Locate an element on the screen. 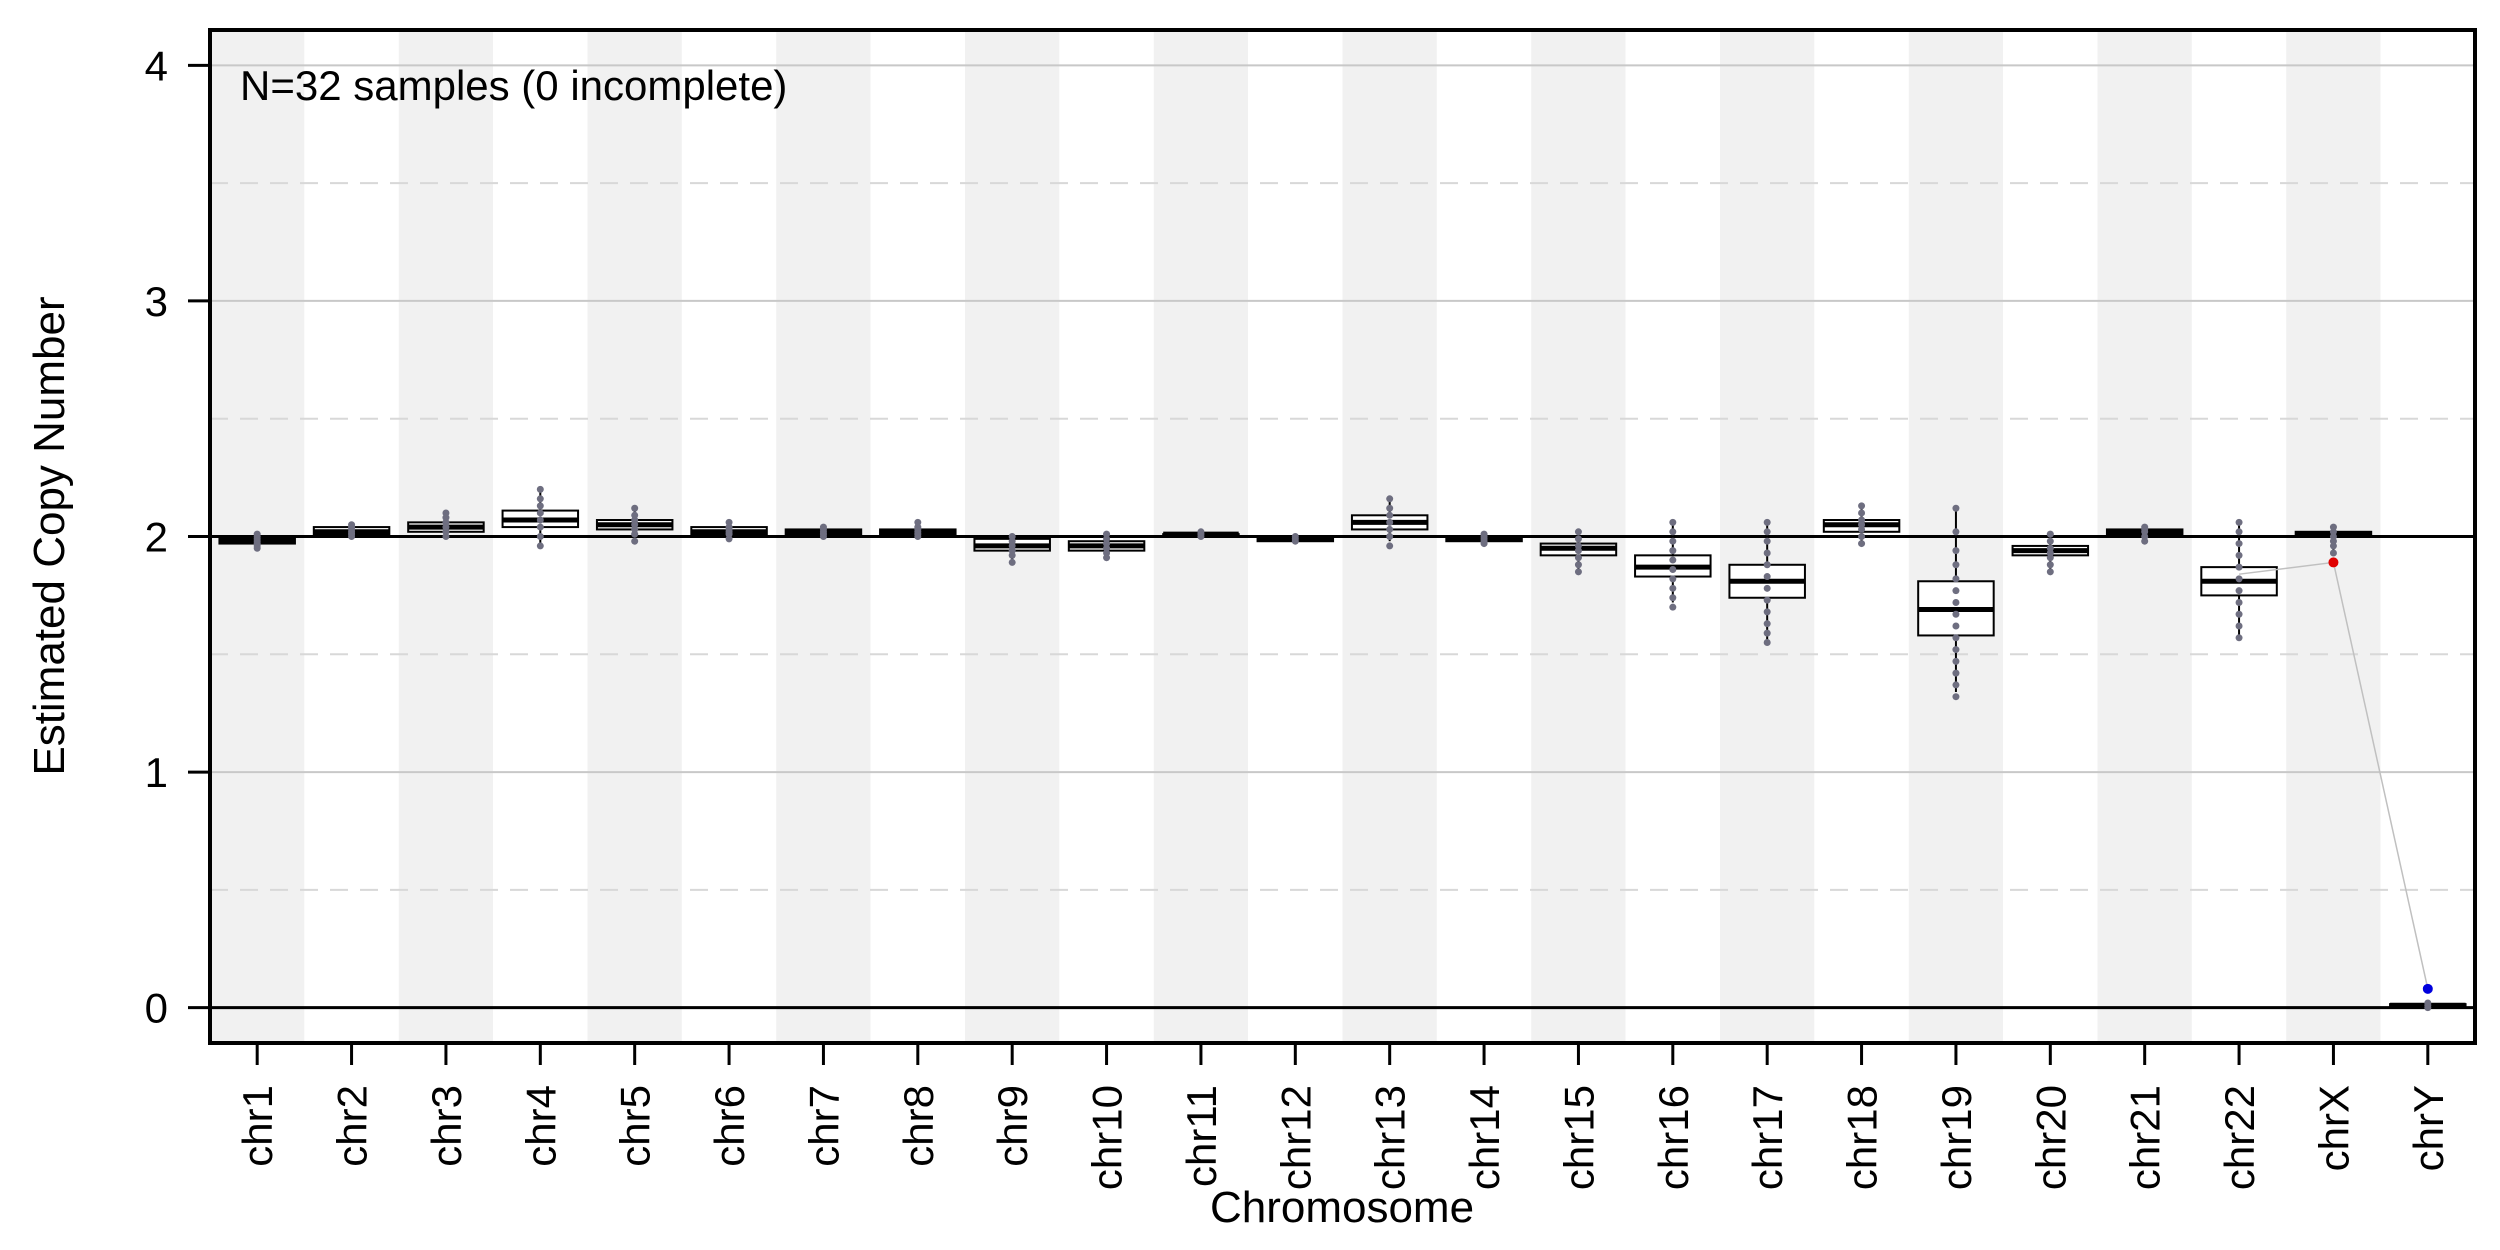 The height and width of the screenshot is (1250, 2500). y-axis-ticks: 0 1 2 3 4 is located at coordinates (177, 537).